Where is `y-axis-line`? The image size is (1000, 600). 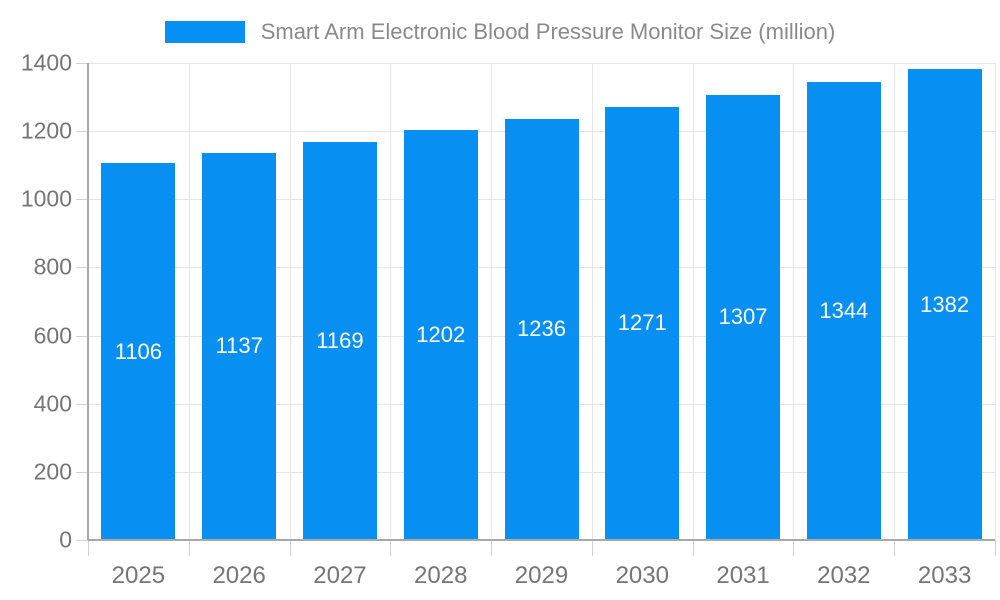
y-axis-line is located at coordinates (88, 301).